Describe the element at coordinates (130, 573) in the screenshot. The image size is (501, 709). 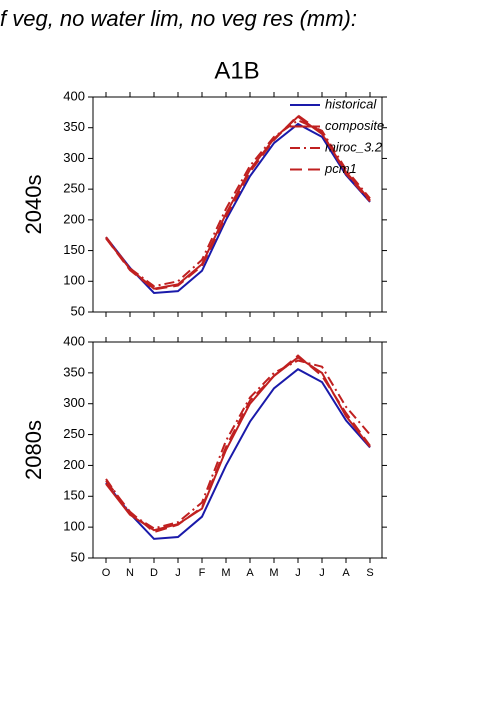
I see `x-tick-label: N` at that location.